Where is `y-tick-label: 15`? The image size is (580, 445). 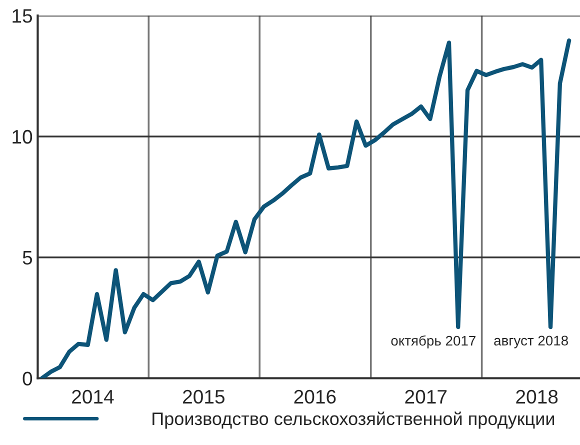
y-tick-label: 15 is located at coordinates (22, 16).